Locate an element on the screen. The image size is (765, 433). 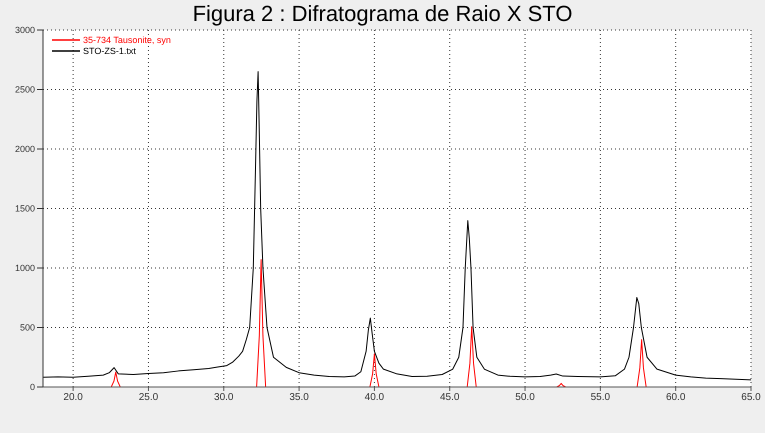
legend-label: STO-ZS-1.txt is located at coordinates (109, 51).